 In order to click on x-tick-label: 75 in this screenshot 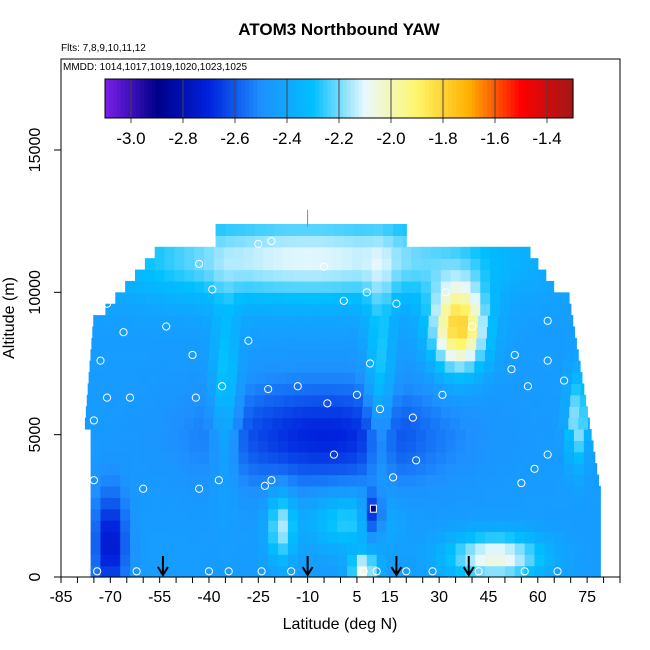, I will do `click(587, 597)`.